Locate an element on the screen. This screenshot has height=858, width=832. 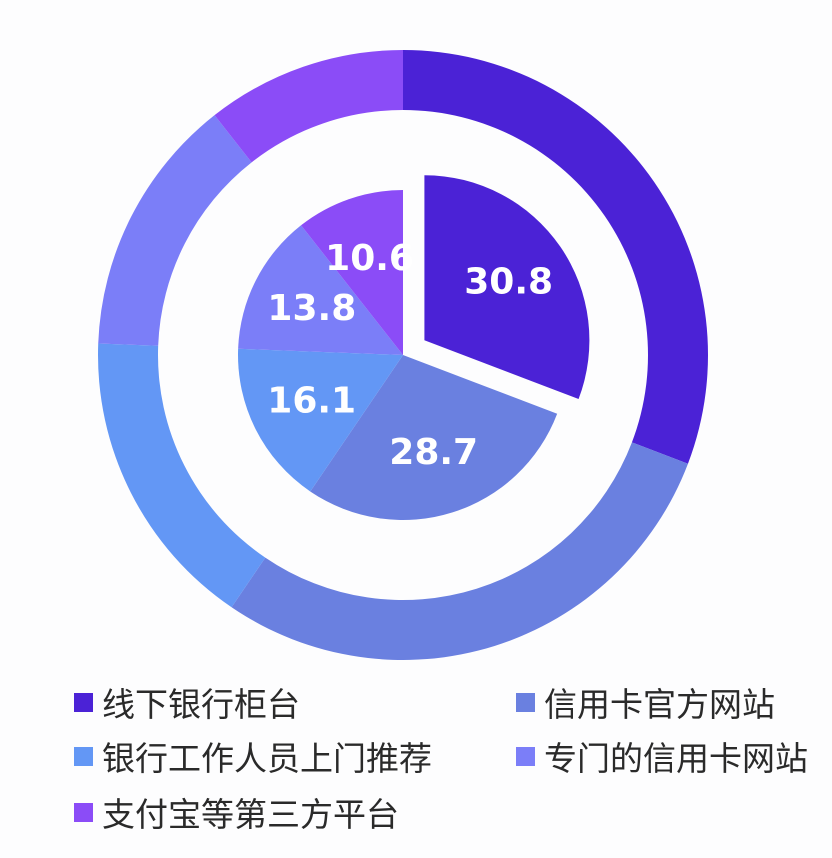
slice-labels: 30.8 28.7 16.1 13.8 10.6 is located at coordinates (410, 355).